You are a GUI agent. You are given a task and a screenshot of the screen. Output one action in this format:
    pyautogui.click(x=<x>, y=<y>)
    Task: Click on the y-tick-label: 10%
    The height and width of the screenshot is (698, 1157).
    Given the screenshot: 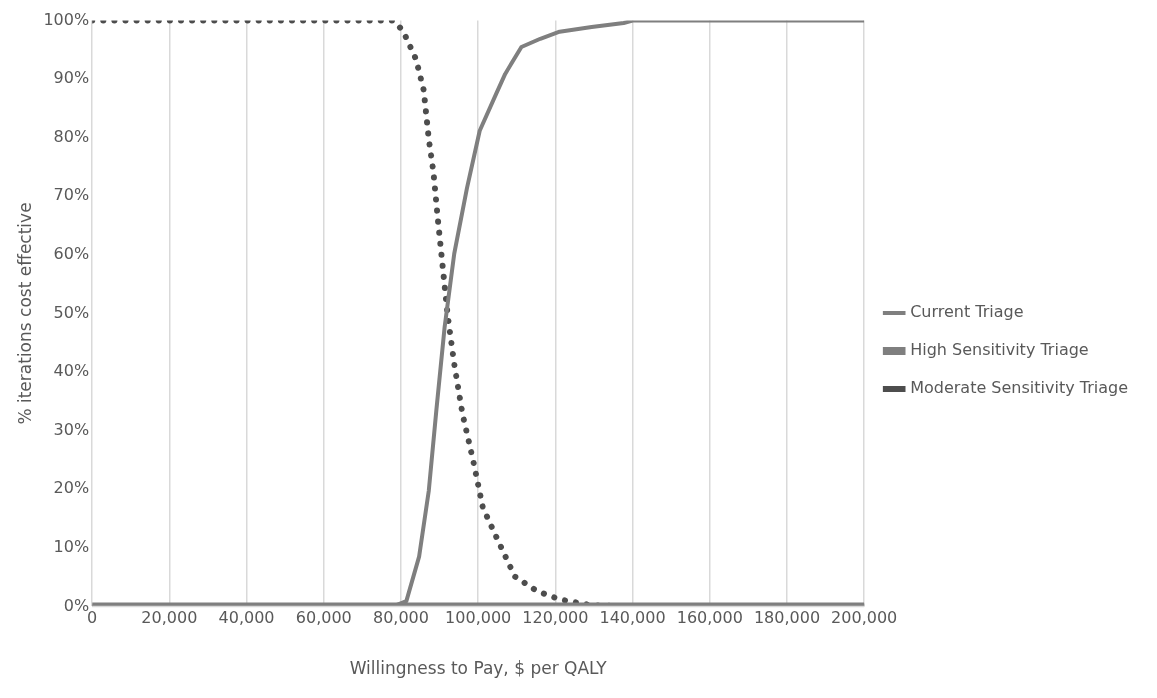 What is the action you would take?
    pyautogui.click(x=71, y=546)
    